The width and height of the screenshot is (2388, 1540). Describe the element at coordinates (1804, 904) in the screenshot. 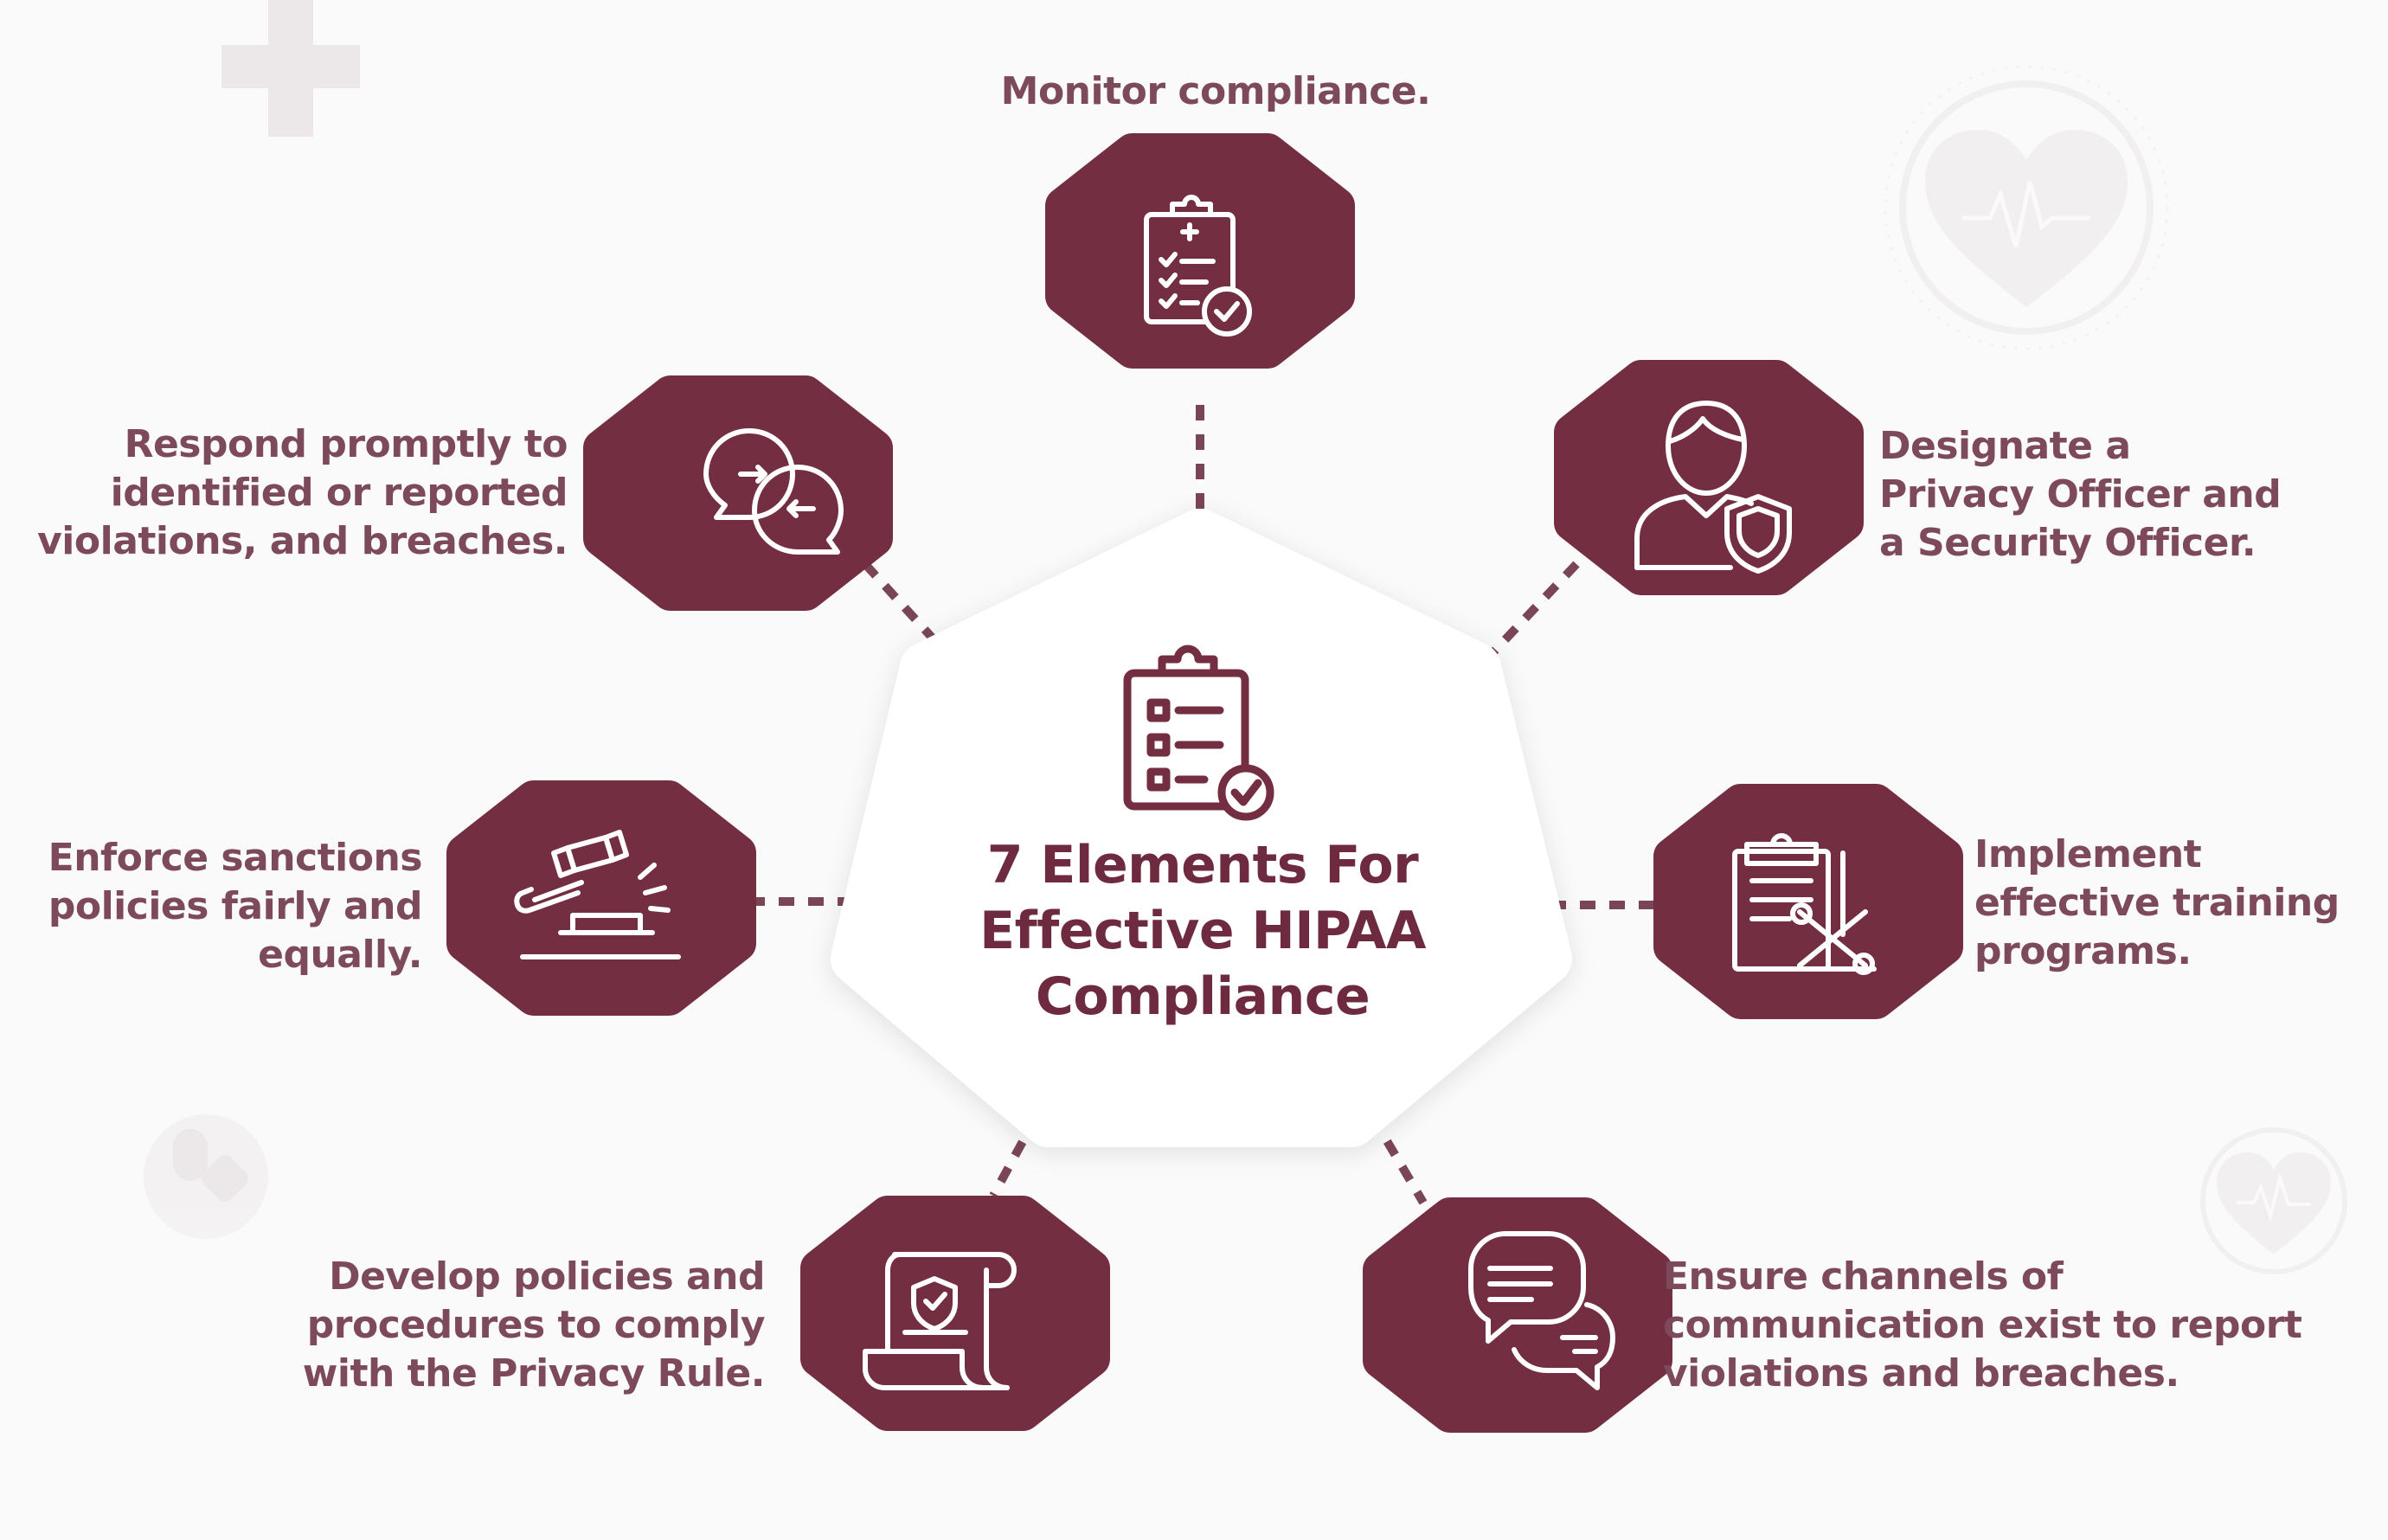

I see `clipboard-tools-icon` at that location.